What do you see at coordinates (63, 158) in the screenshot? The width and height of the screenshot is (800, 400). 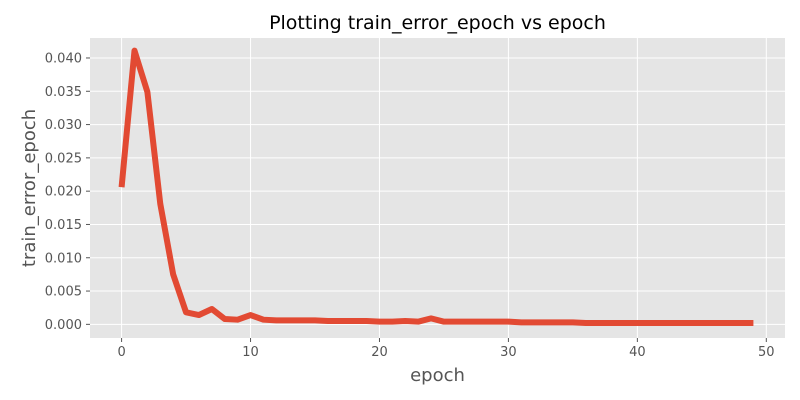 I see `y-tick-label: 0.025` at bounding box center [63, 158].